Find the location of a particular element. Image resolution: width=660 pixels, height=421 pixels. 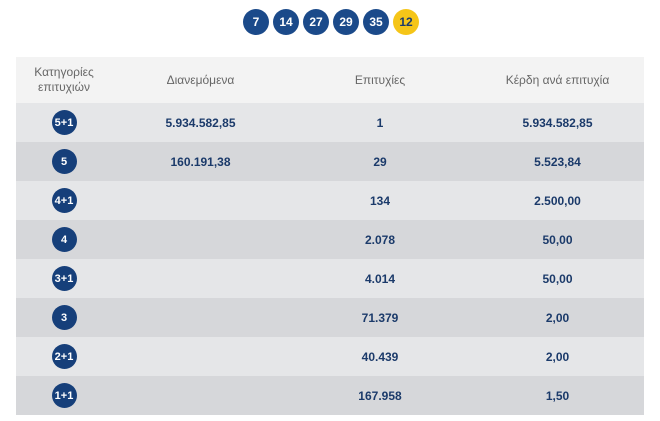

prize-cell: 1,50 is located at coordinates (557, 395).